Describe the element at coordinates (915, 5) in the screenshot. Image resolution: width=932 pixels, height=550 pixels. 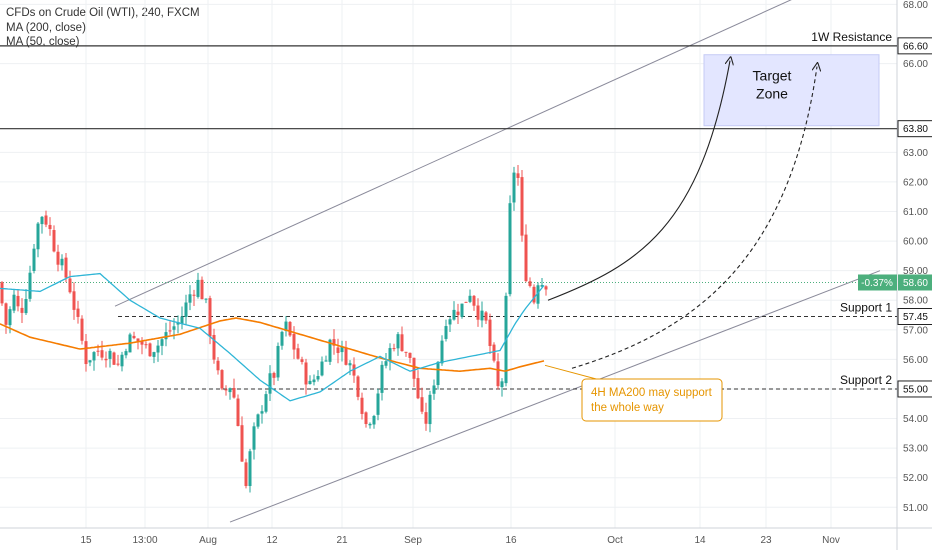
I see `price-tick-label: 68.00` at that location.